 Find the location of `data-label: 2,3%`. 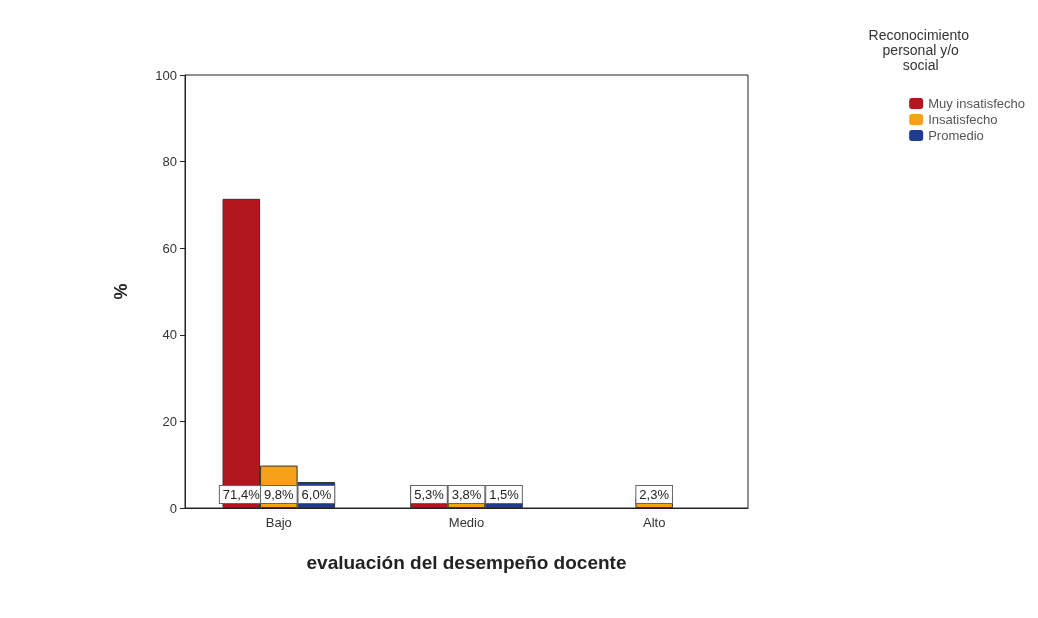

data-label: 2,3% is located at coordinates (654, 494).